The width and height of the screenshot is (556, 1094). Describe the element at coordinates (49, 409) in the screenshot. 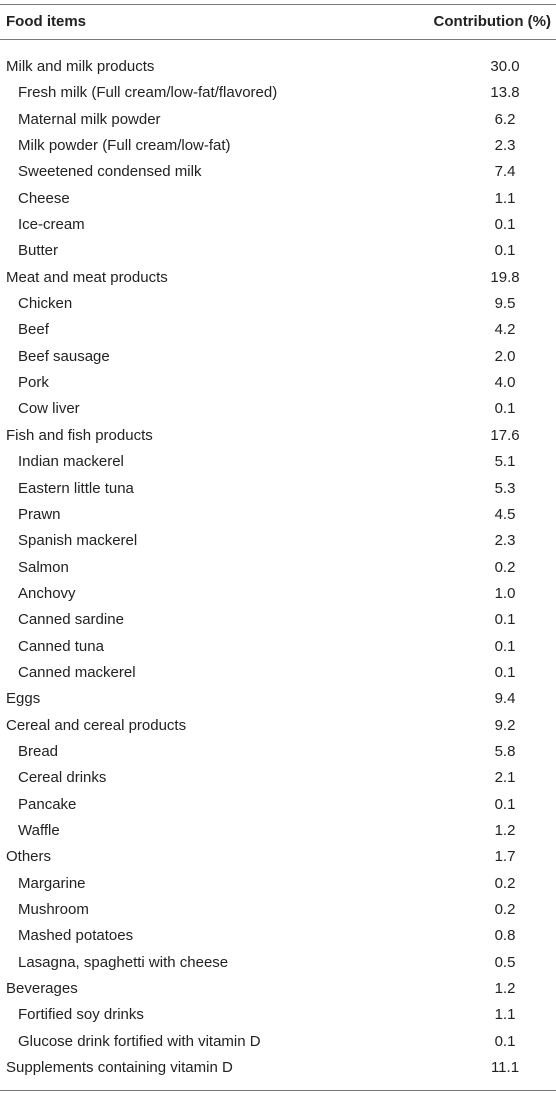

I see `food-item-label: Cow liver` at that location.